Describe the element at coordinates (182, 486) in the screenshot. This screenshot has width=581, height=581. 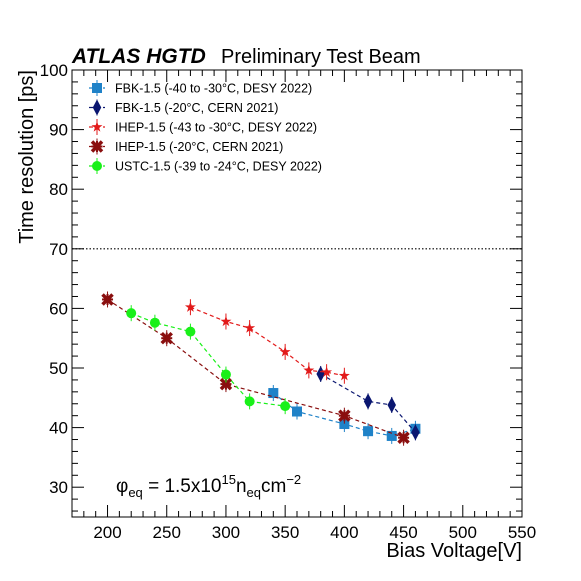
I see `fluence-mid: = 1.5x10` at that location.